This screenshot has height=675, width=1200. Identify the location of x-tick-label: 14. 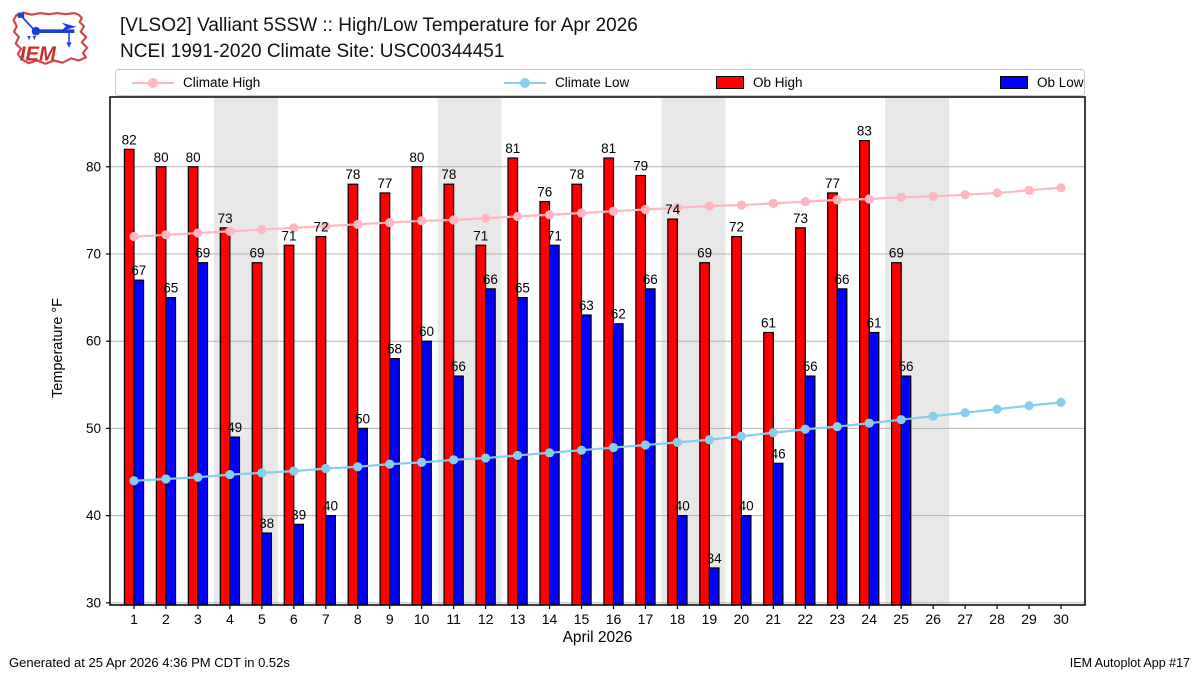
(550, 619).